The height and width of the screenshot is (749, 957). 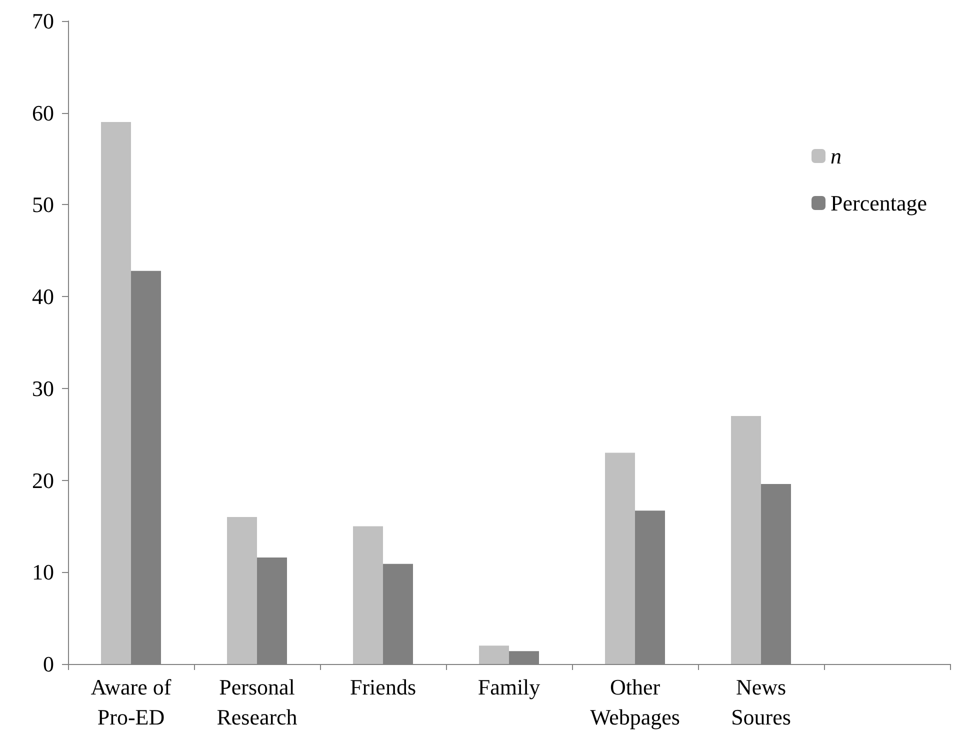 I want to click on legend-label: n, so click(x=836, y=156).